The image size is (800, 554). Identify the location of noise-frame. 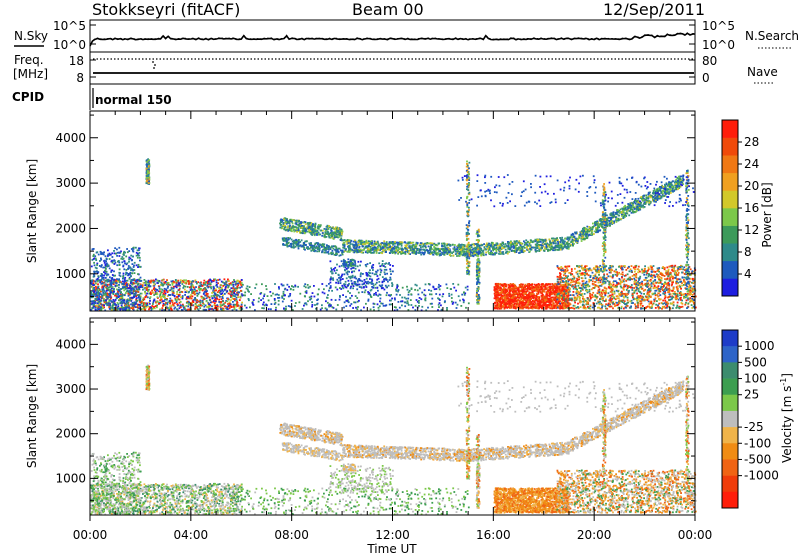
(392, 36).